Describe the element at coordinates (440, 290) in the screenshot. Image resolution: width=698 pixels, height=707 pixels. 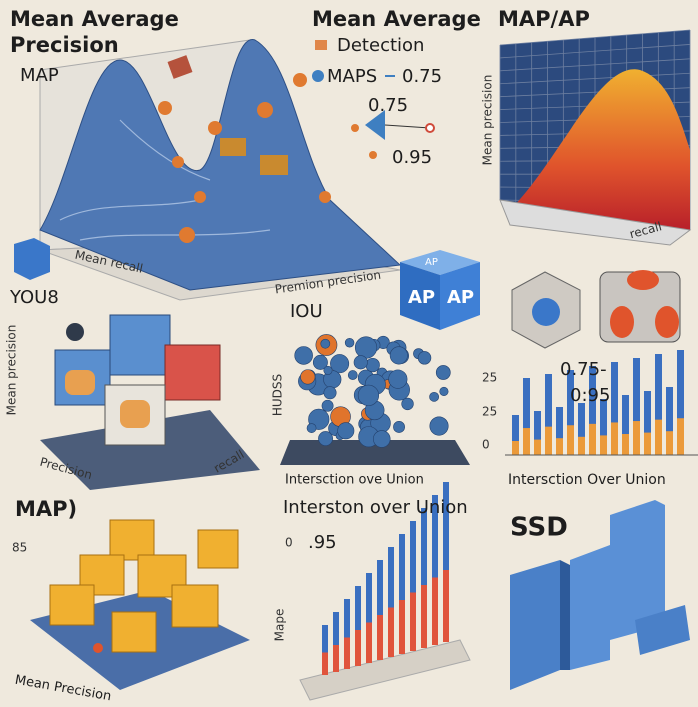
I see `ap-cube` at that location.